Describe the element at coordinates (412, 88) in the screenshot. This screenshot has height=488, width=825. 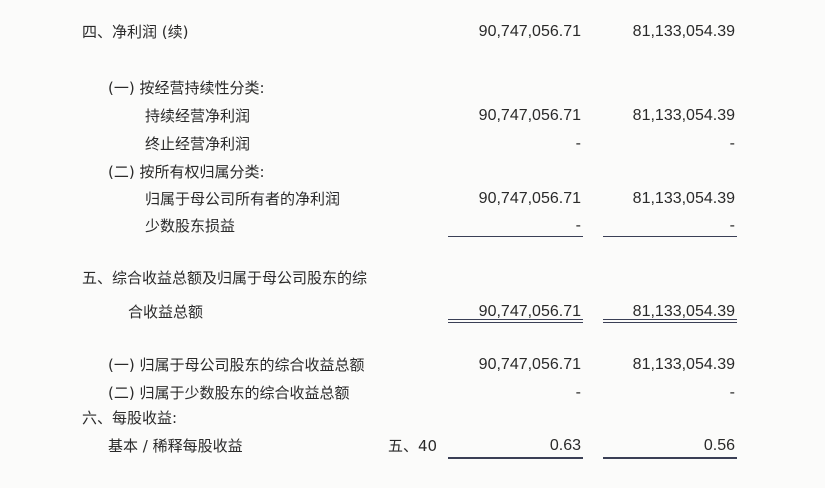
I see `row-by-continuity: (一) 按经营持续性分类:` at that location.